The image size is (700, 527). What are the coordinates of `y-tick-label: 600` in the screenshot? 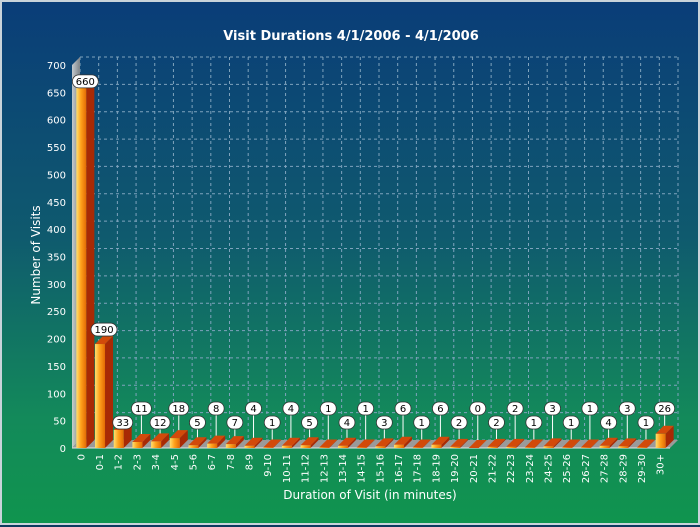 It's located at (56, 121).